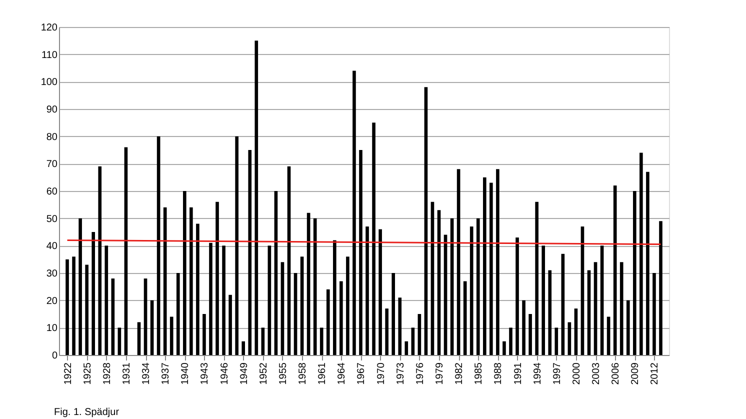  What do you see at coordinates (400, 373) in the screenshot?
I see `x-tick-label: 1973` at bounding box center [400, 373].